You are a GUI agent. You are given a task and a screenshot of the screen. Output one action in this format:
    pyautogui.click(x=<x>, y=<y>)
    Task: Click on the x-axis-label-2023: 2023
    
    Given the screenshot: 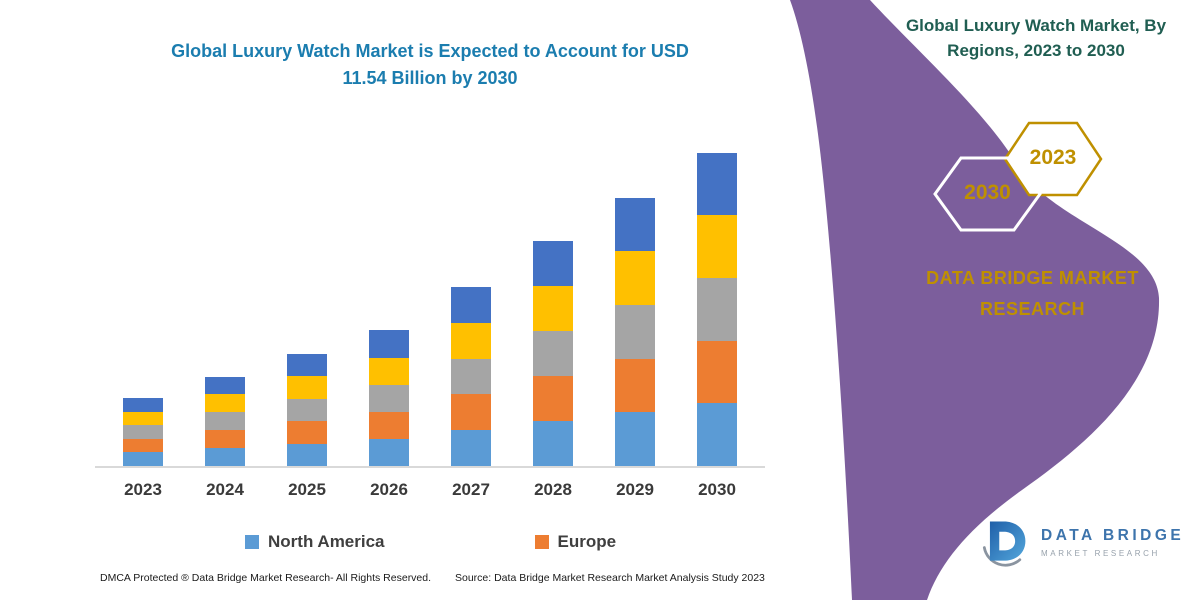 What is the action you would take?
    pyautogui.click(x=143, y=489)
    